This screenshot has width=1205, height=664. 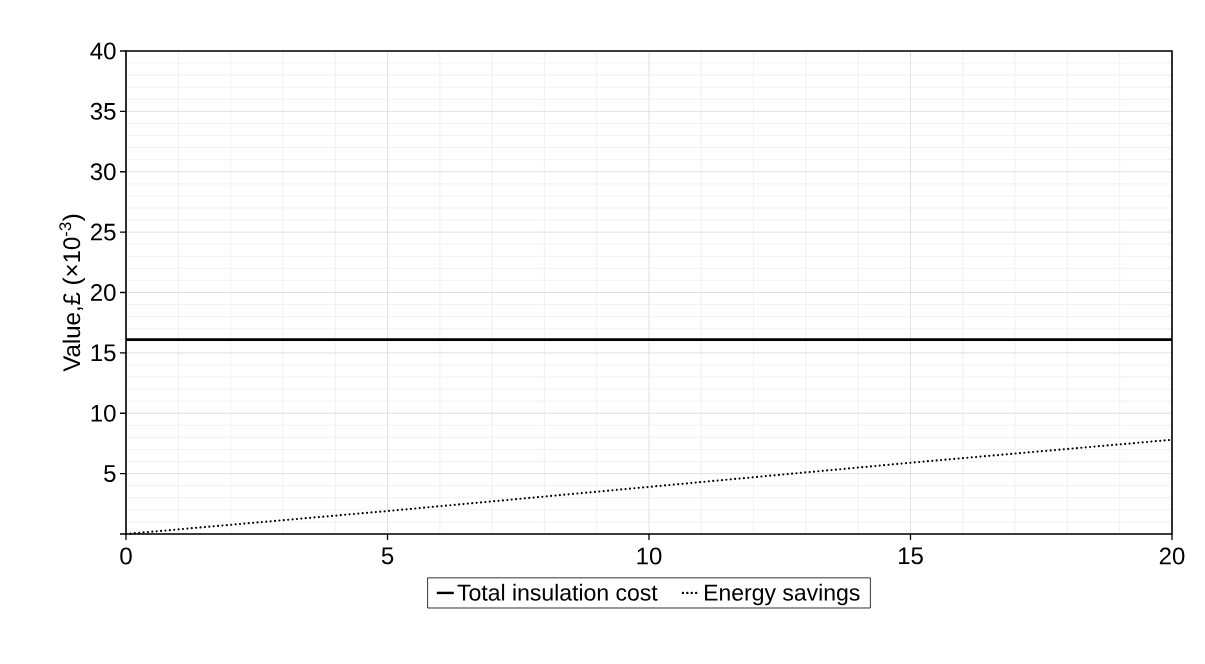 I want to click on legend-label: Energy savings, so click(x=782, y=594).